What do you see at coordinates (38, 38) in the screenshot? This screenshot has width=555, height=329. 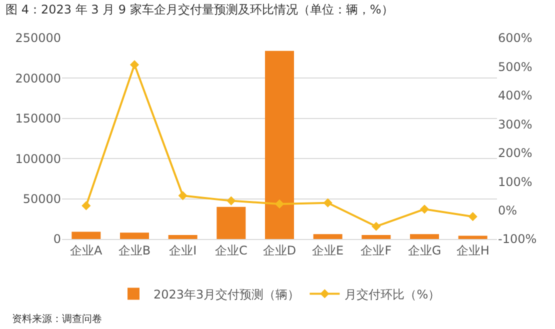 I see `y-tick-label: 250000` at bounding box center [38, 38].